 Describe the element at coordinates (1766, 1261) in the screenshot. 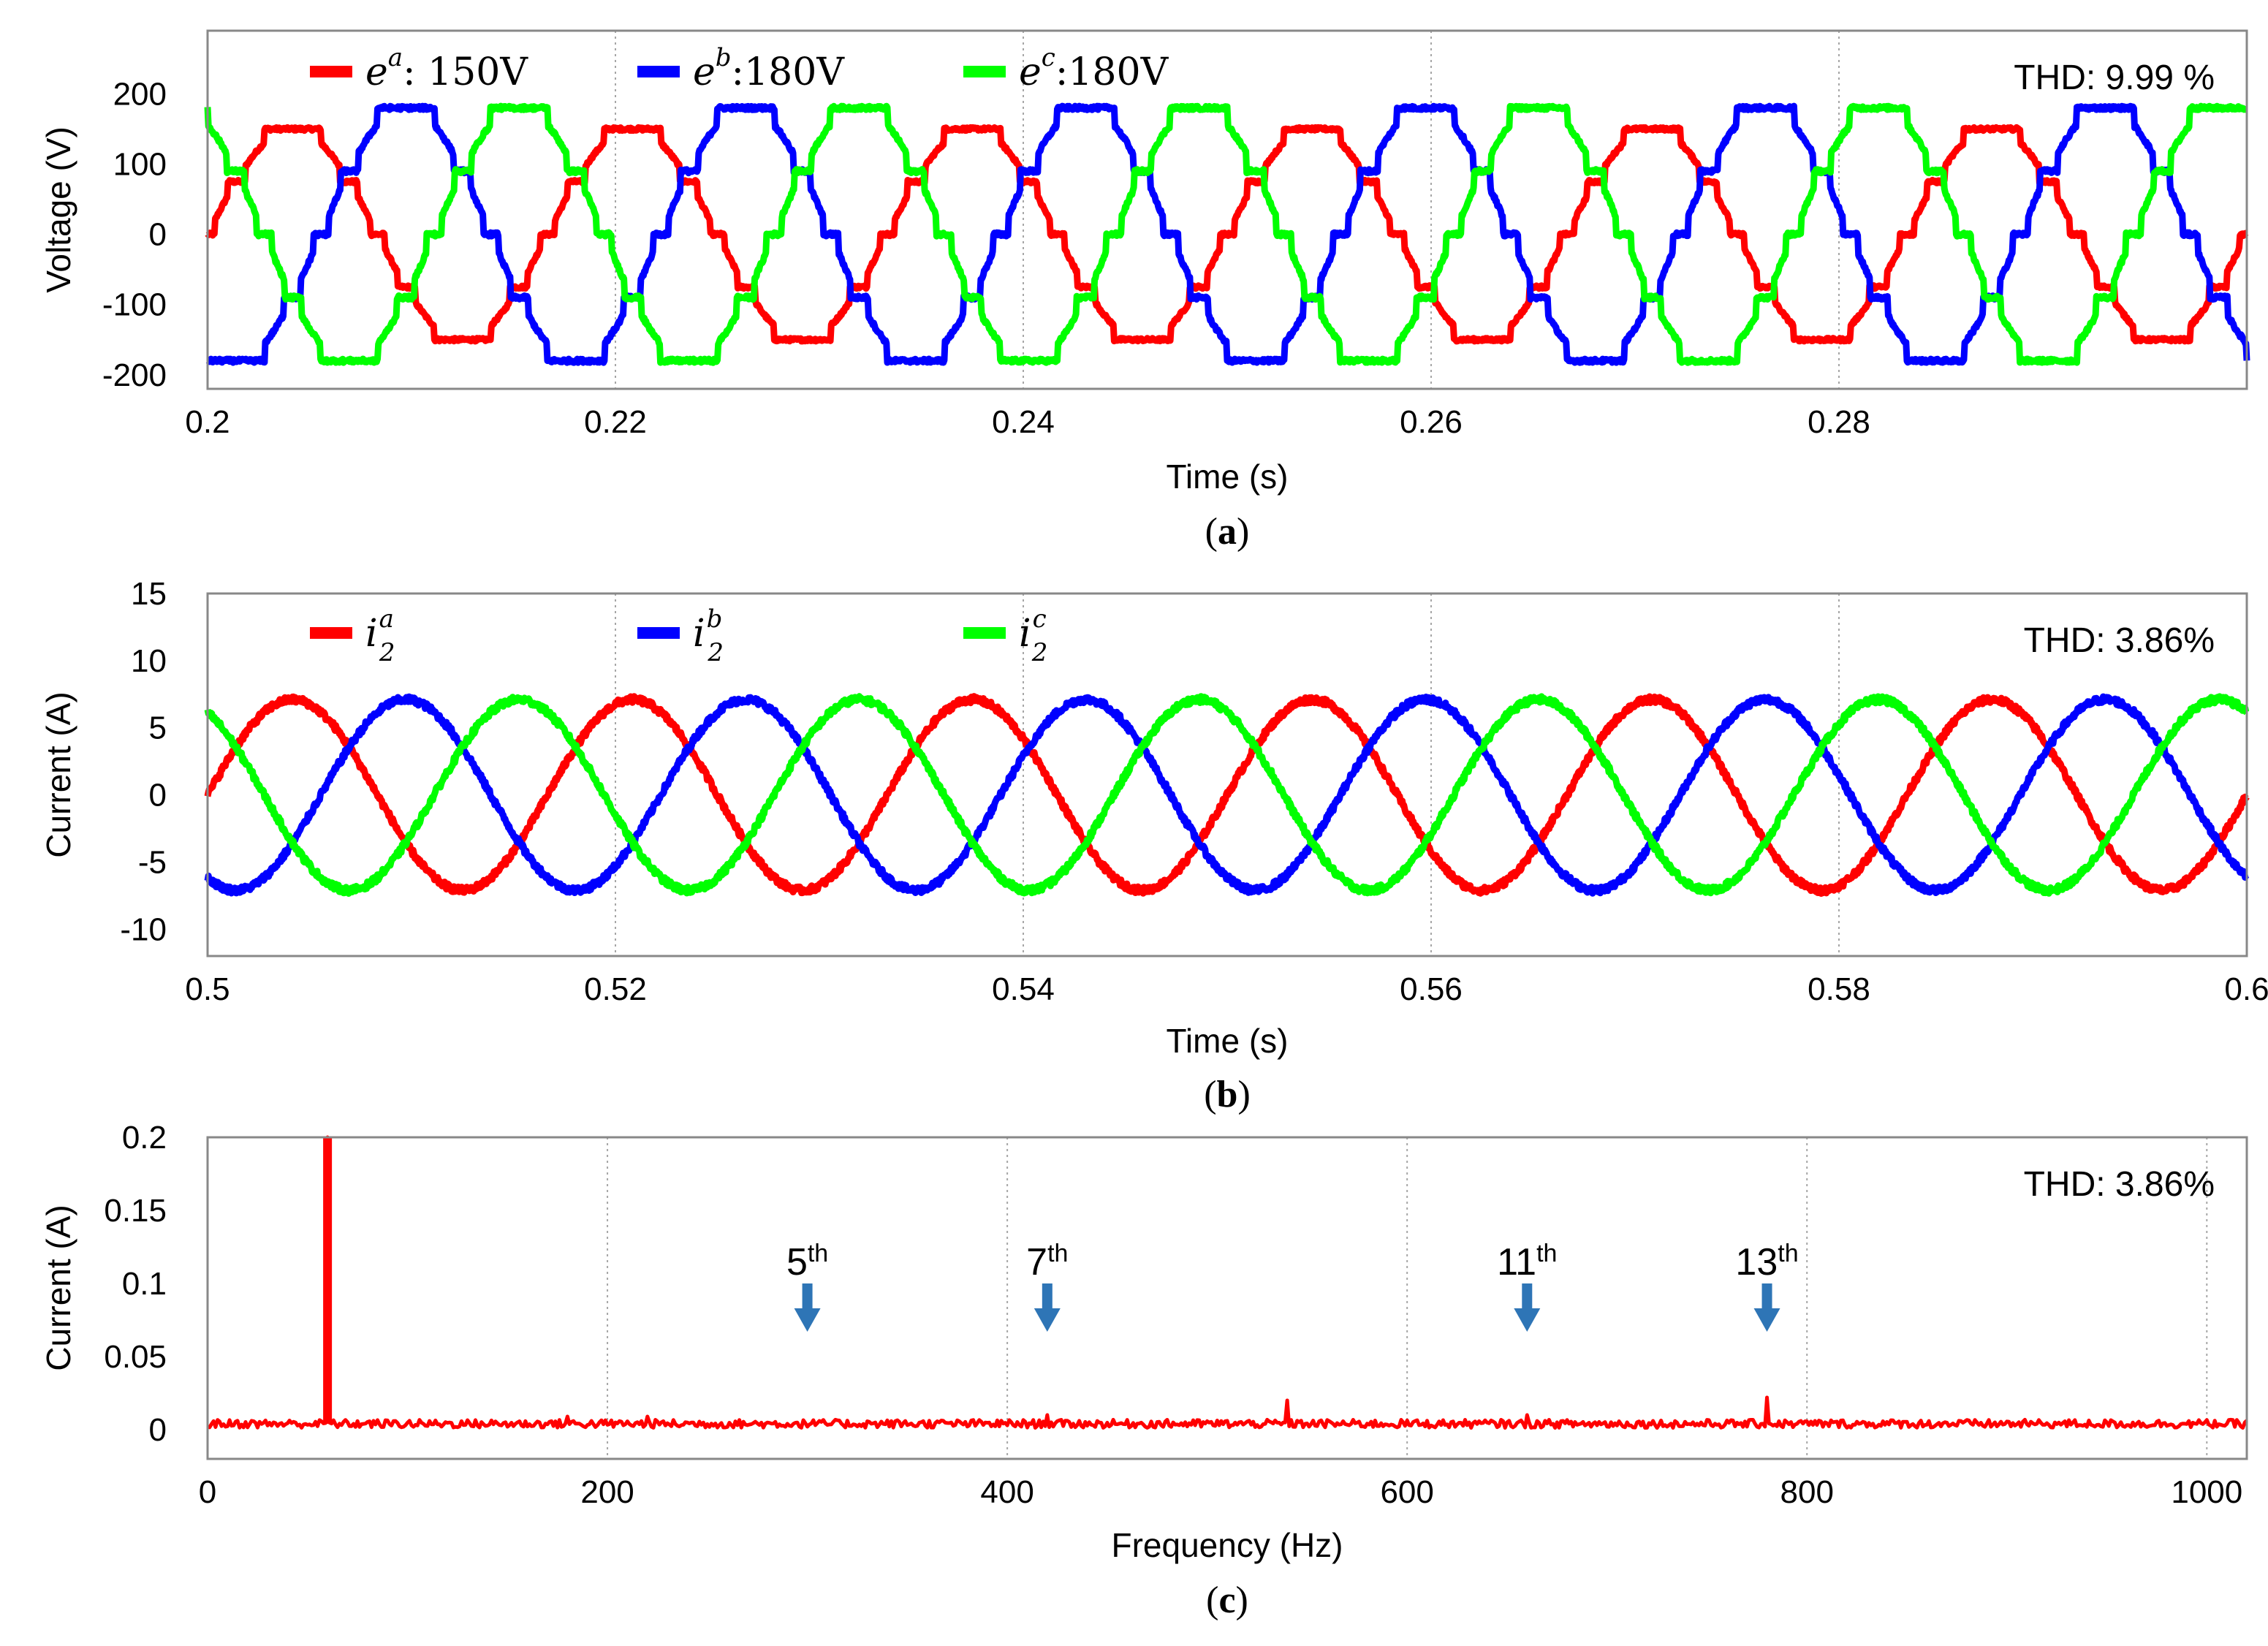

I see `harmonic-label-13: 13th` at that location.